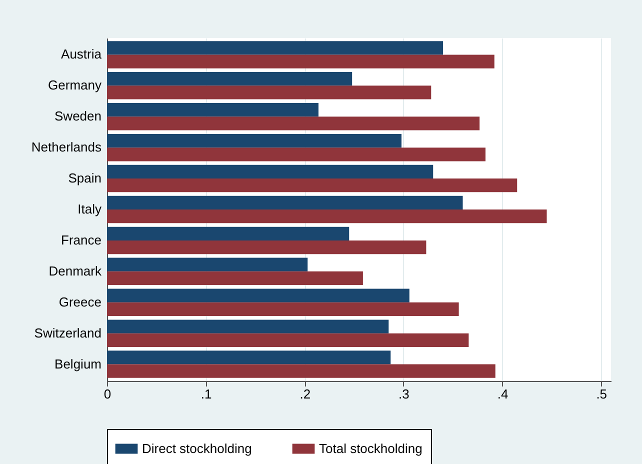 This screenshot has height=464, width=642. Describe the element at coordinates (602, 394) in the screenshot. I see `x-tick-label: .5` at that location.